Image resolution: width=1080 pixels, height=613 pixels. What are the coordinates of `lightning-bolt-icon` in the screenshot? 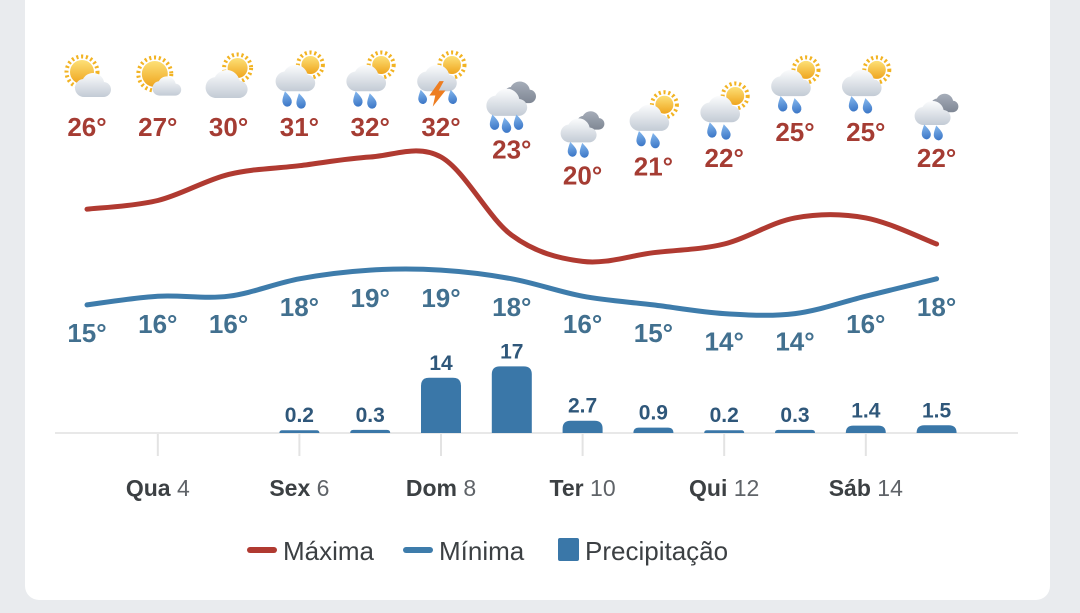 It's located at (437, 94).